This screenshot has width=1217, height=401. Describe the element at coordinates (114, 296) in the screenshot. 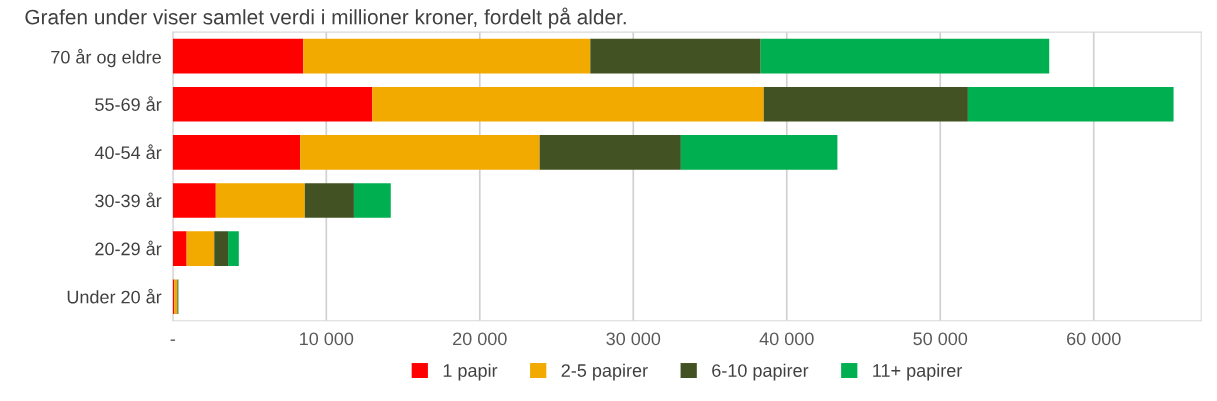

I see `y-tick-label: Under 20 år` at that location.